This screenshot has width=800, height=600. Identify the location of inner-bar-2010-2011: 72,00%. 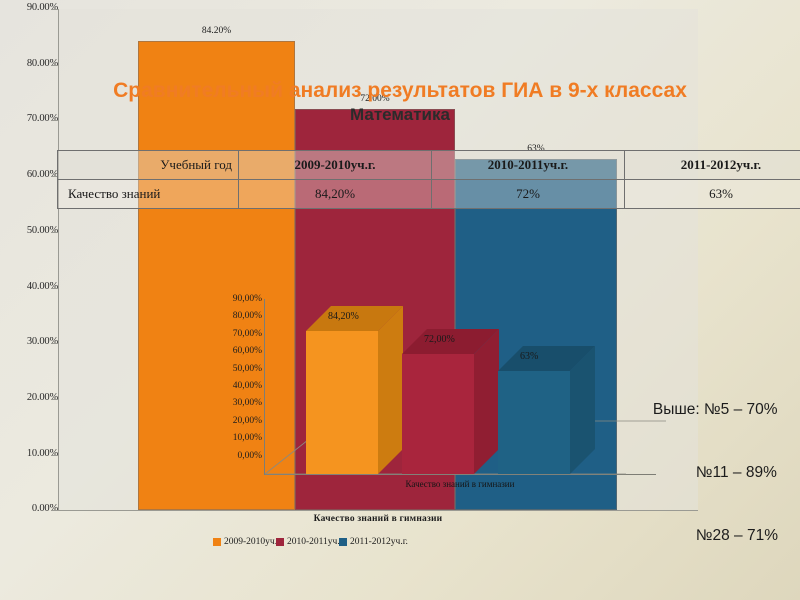
(450, 401).